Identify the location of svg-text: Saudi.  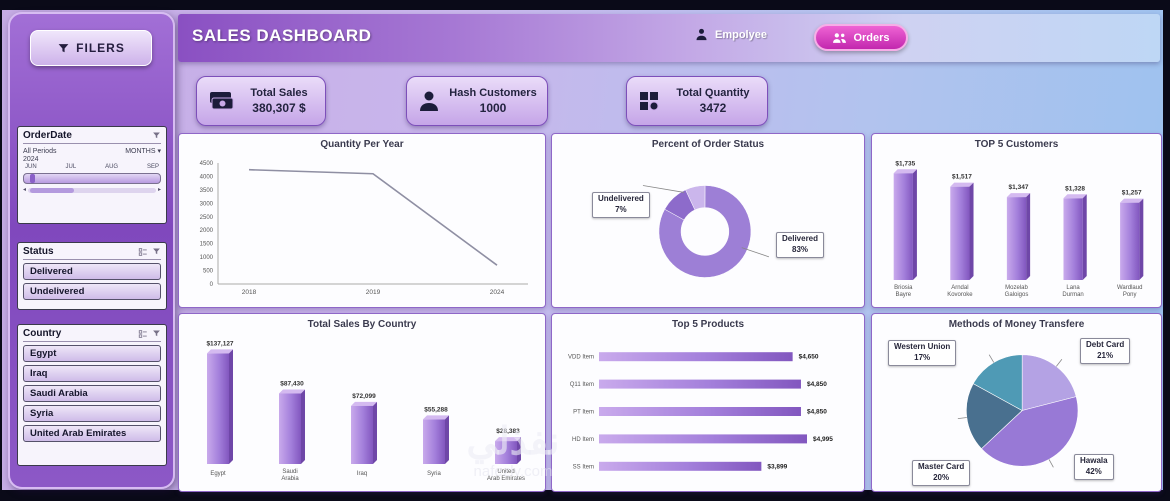
(289, 472).